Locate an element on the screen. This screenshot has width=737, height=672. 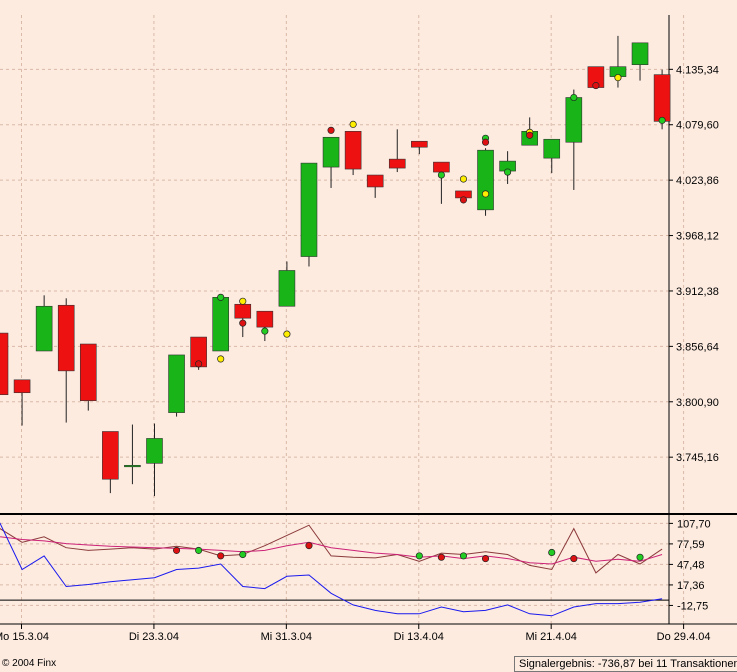
x-tick-label: Mi 31.3.04 is located at coordinates (286, 637).